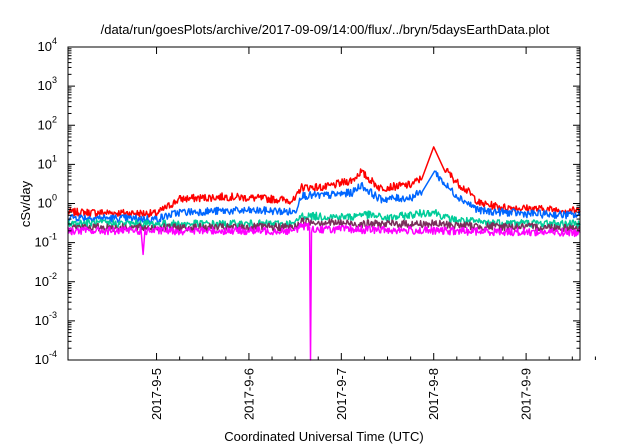 This screenshot has width=640, height=448. What do you see at coordinates (323, 436) in the screenshot?
I see `x-axis-label: Coordinated Universal Time (UTC)` at bounding box center [323, 436].